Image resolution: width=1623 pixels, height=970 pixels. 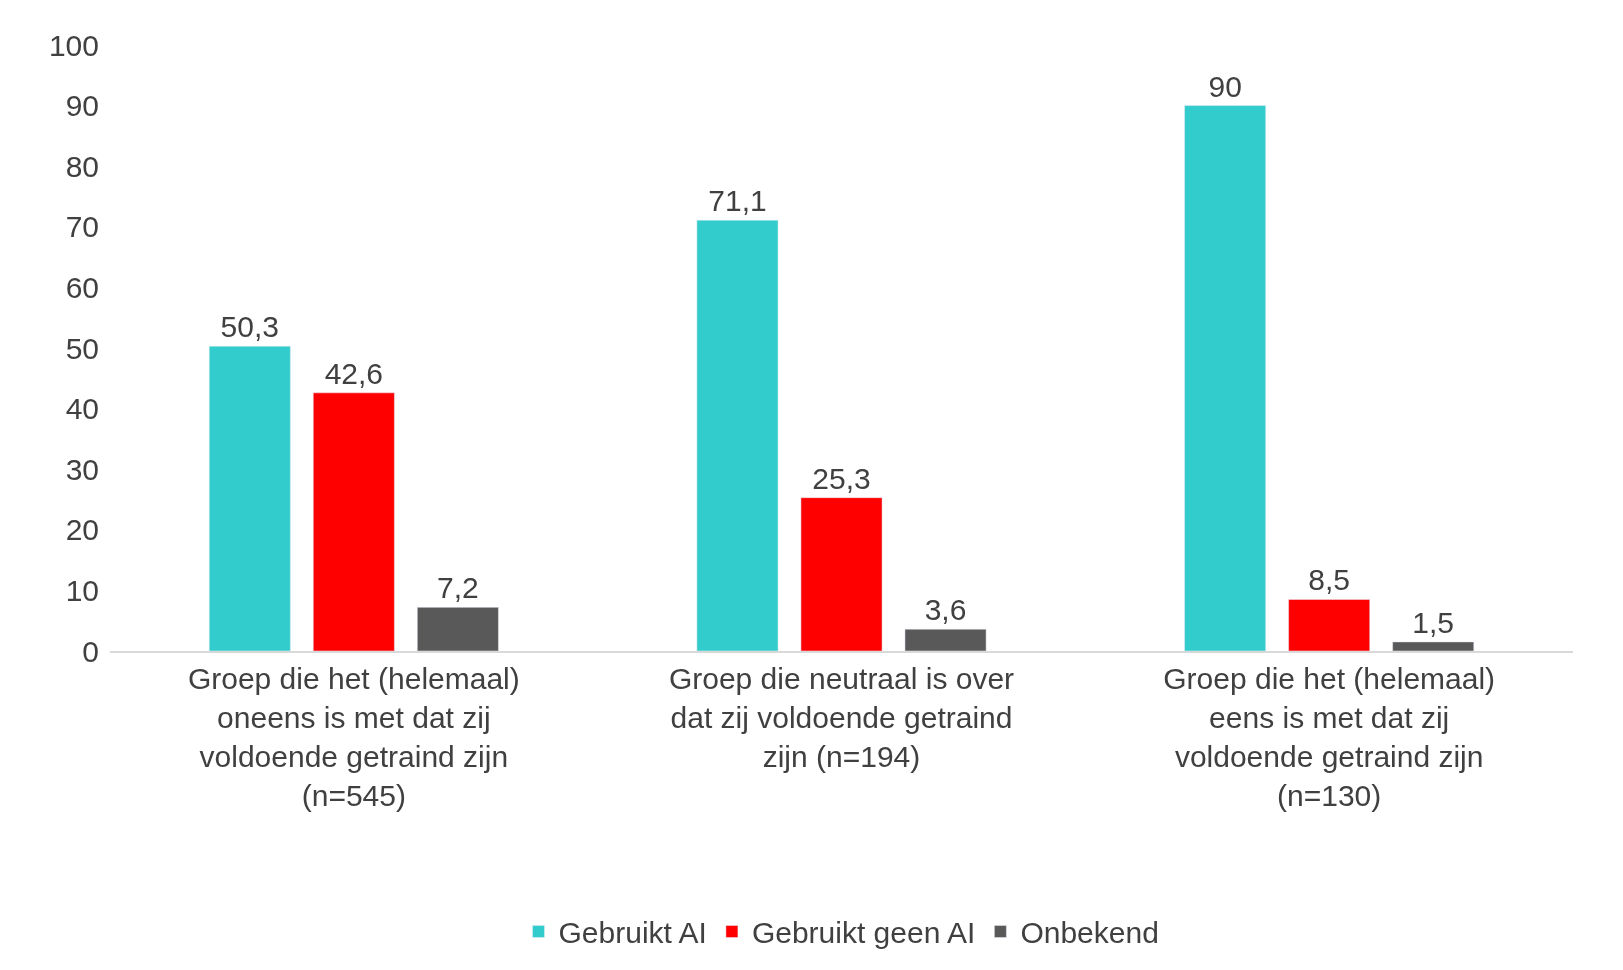 I want to click on data-label: 25,3, so click(x=841, y=478).